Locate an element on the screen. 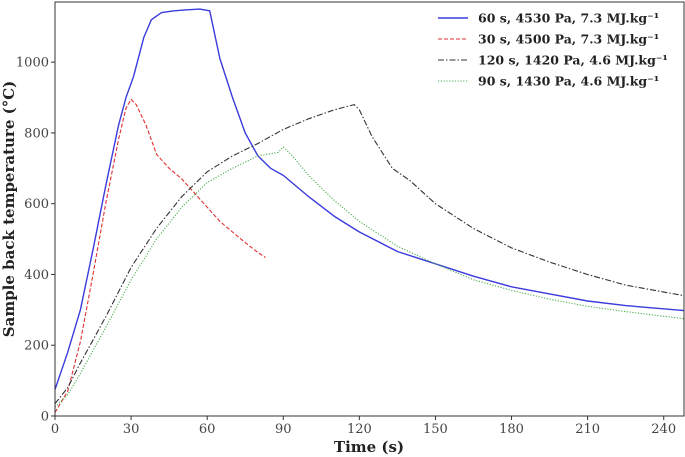  x-tick-label: 180 is located at coordinates (511, 429).